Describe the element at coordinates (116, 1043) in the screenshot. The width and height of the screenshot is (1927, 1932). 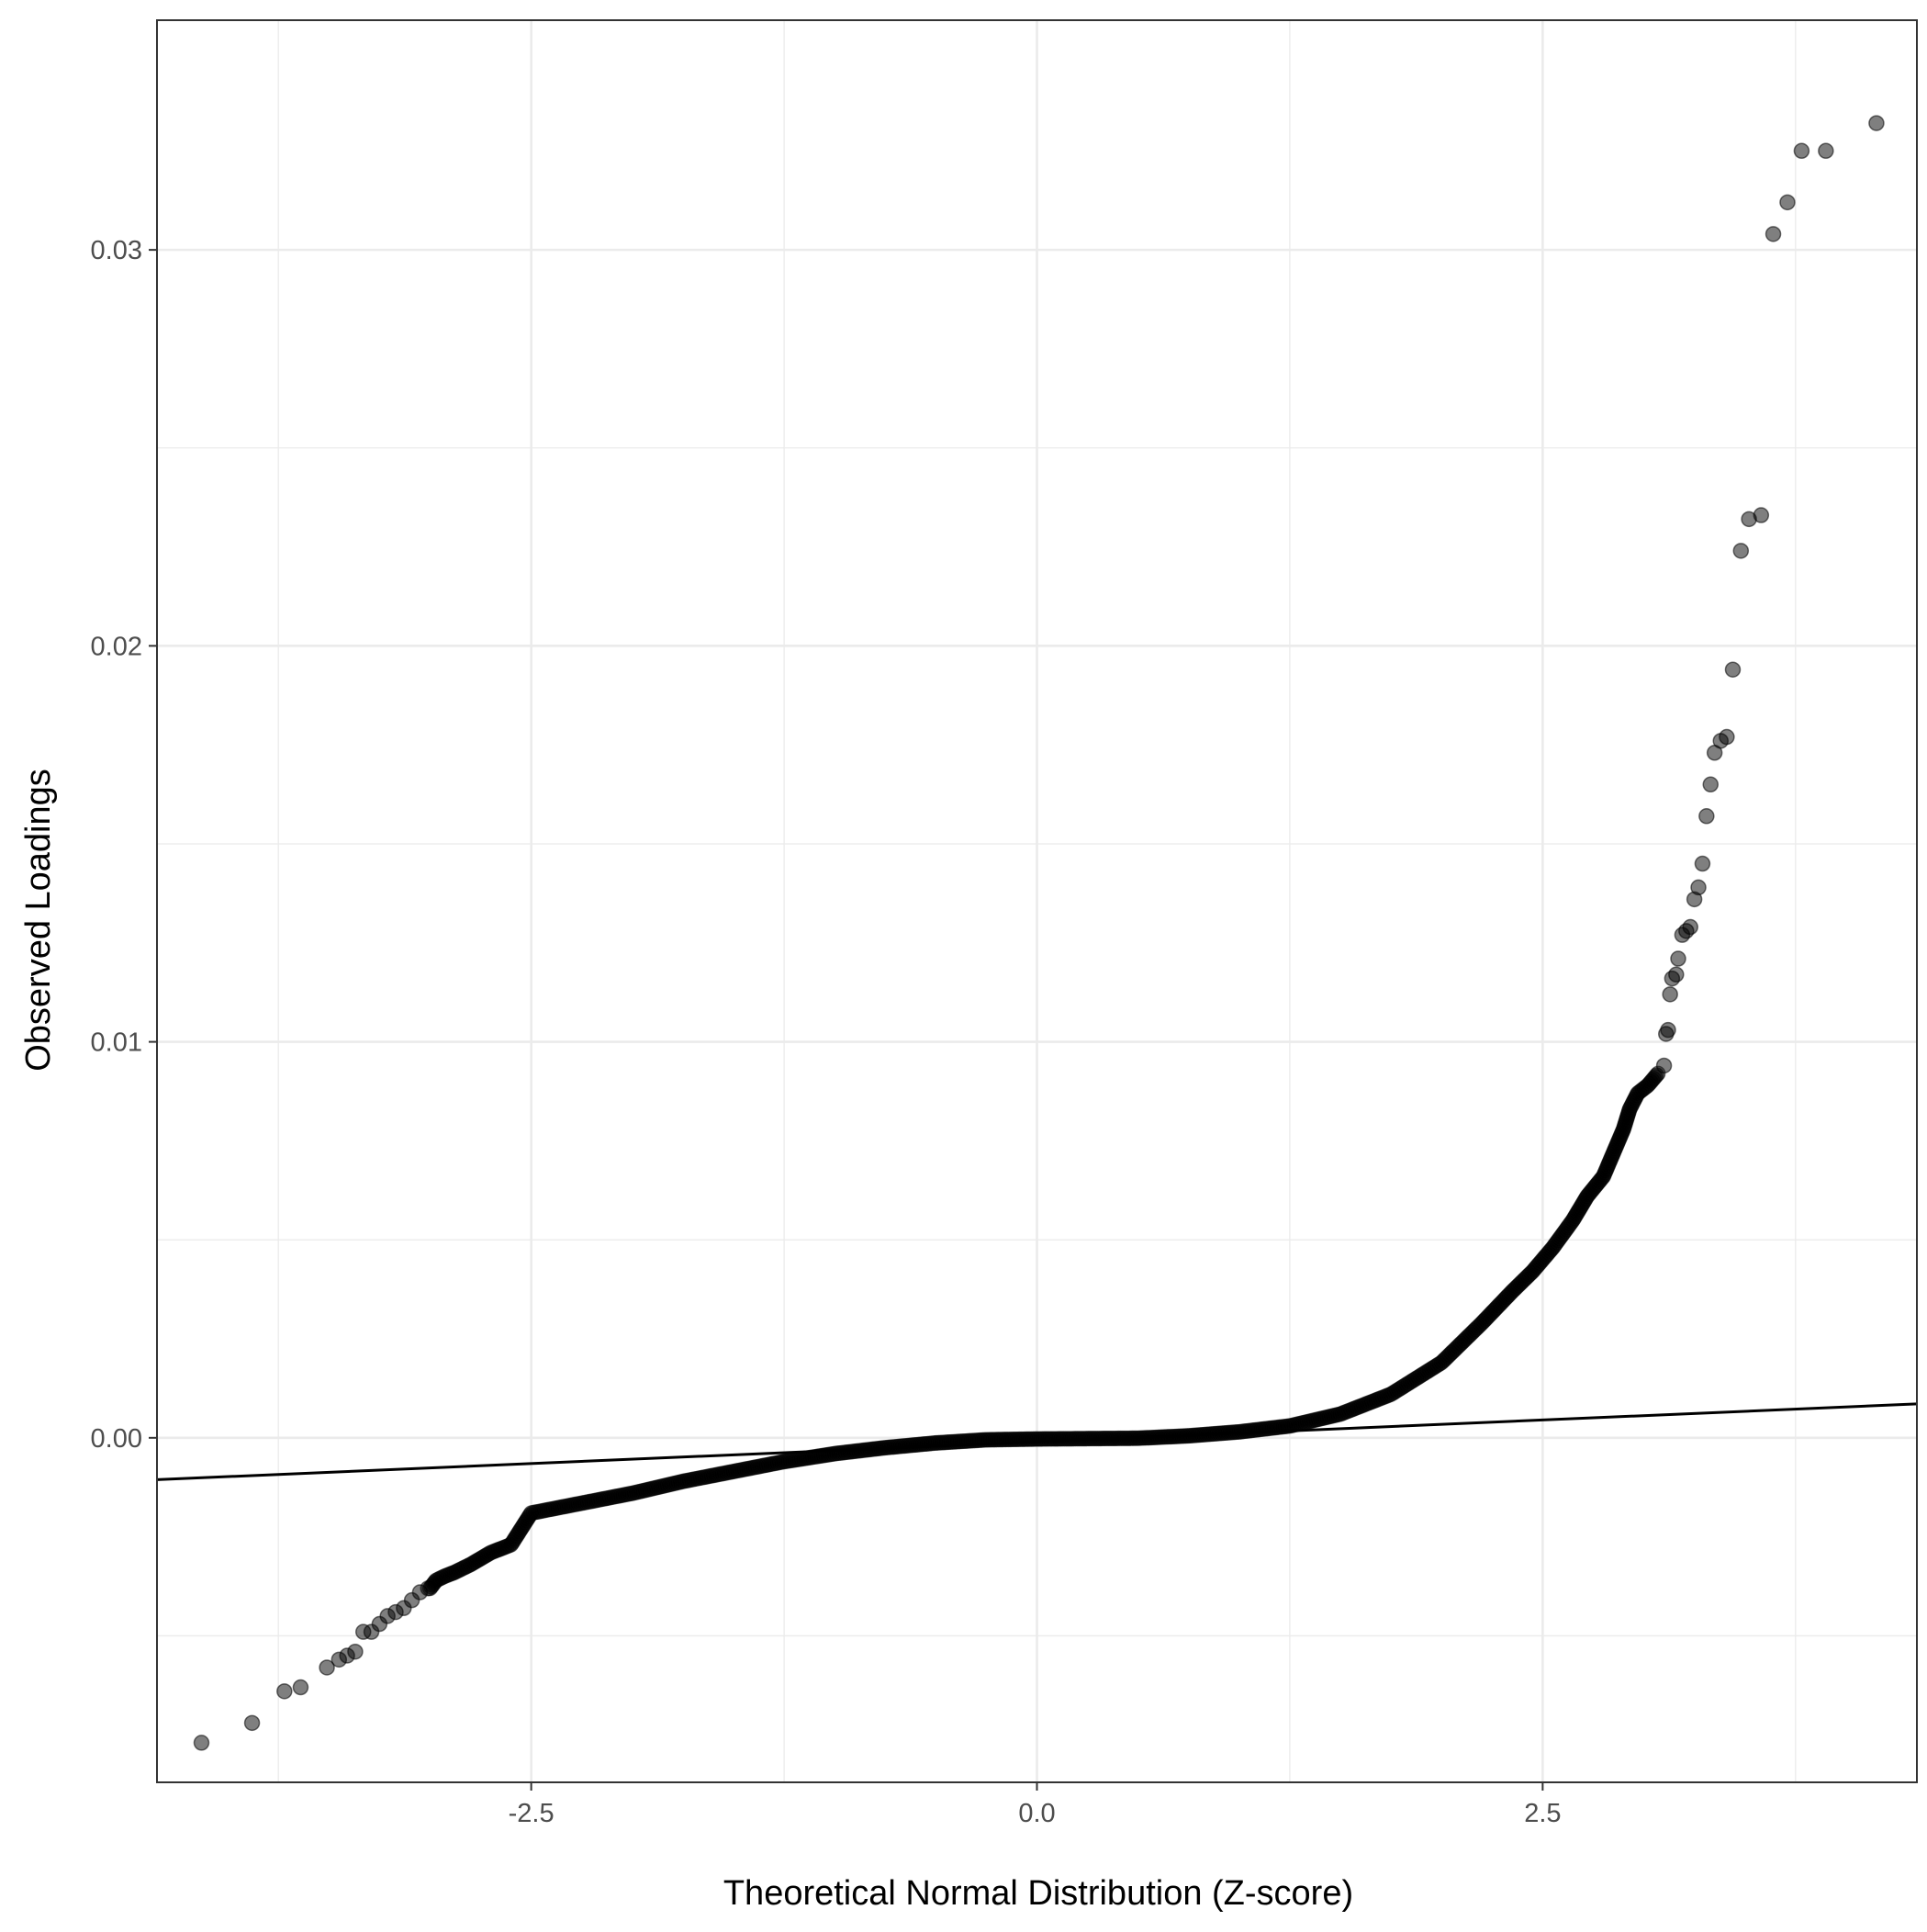
I see `y-tick-label: 0.01` at that location.